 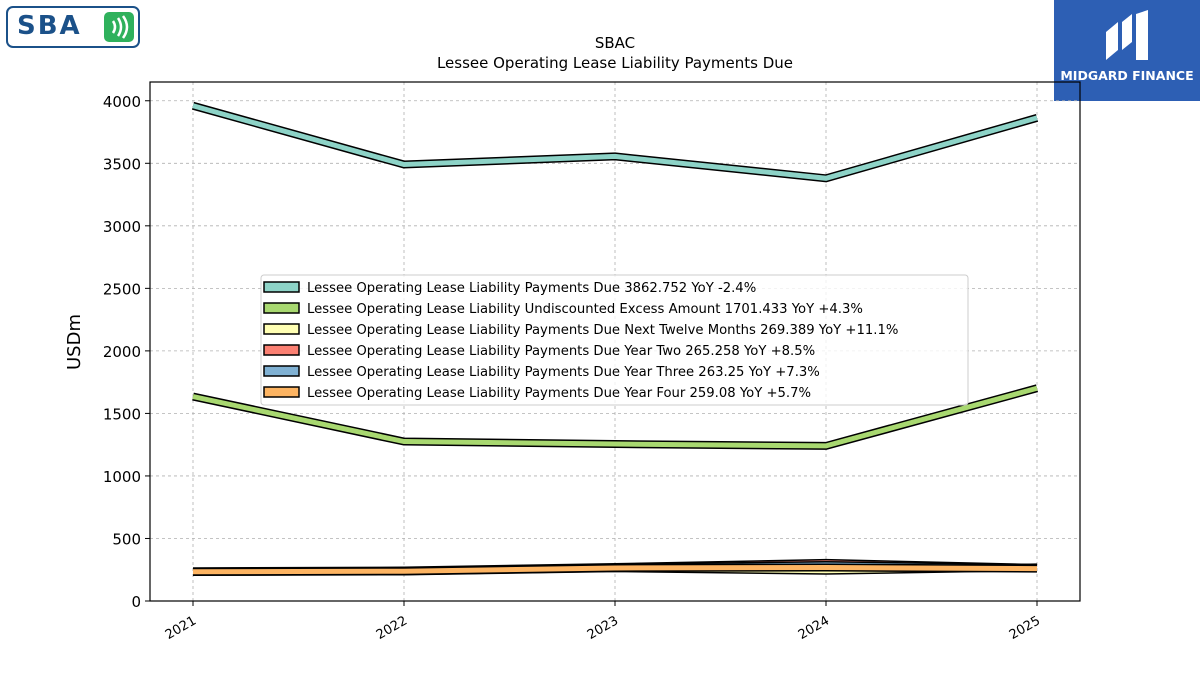 I want to click on y-tick-label: 3000, so click(x=122, y=227).